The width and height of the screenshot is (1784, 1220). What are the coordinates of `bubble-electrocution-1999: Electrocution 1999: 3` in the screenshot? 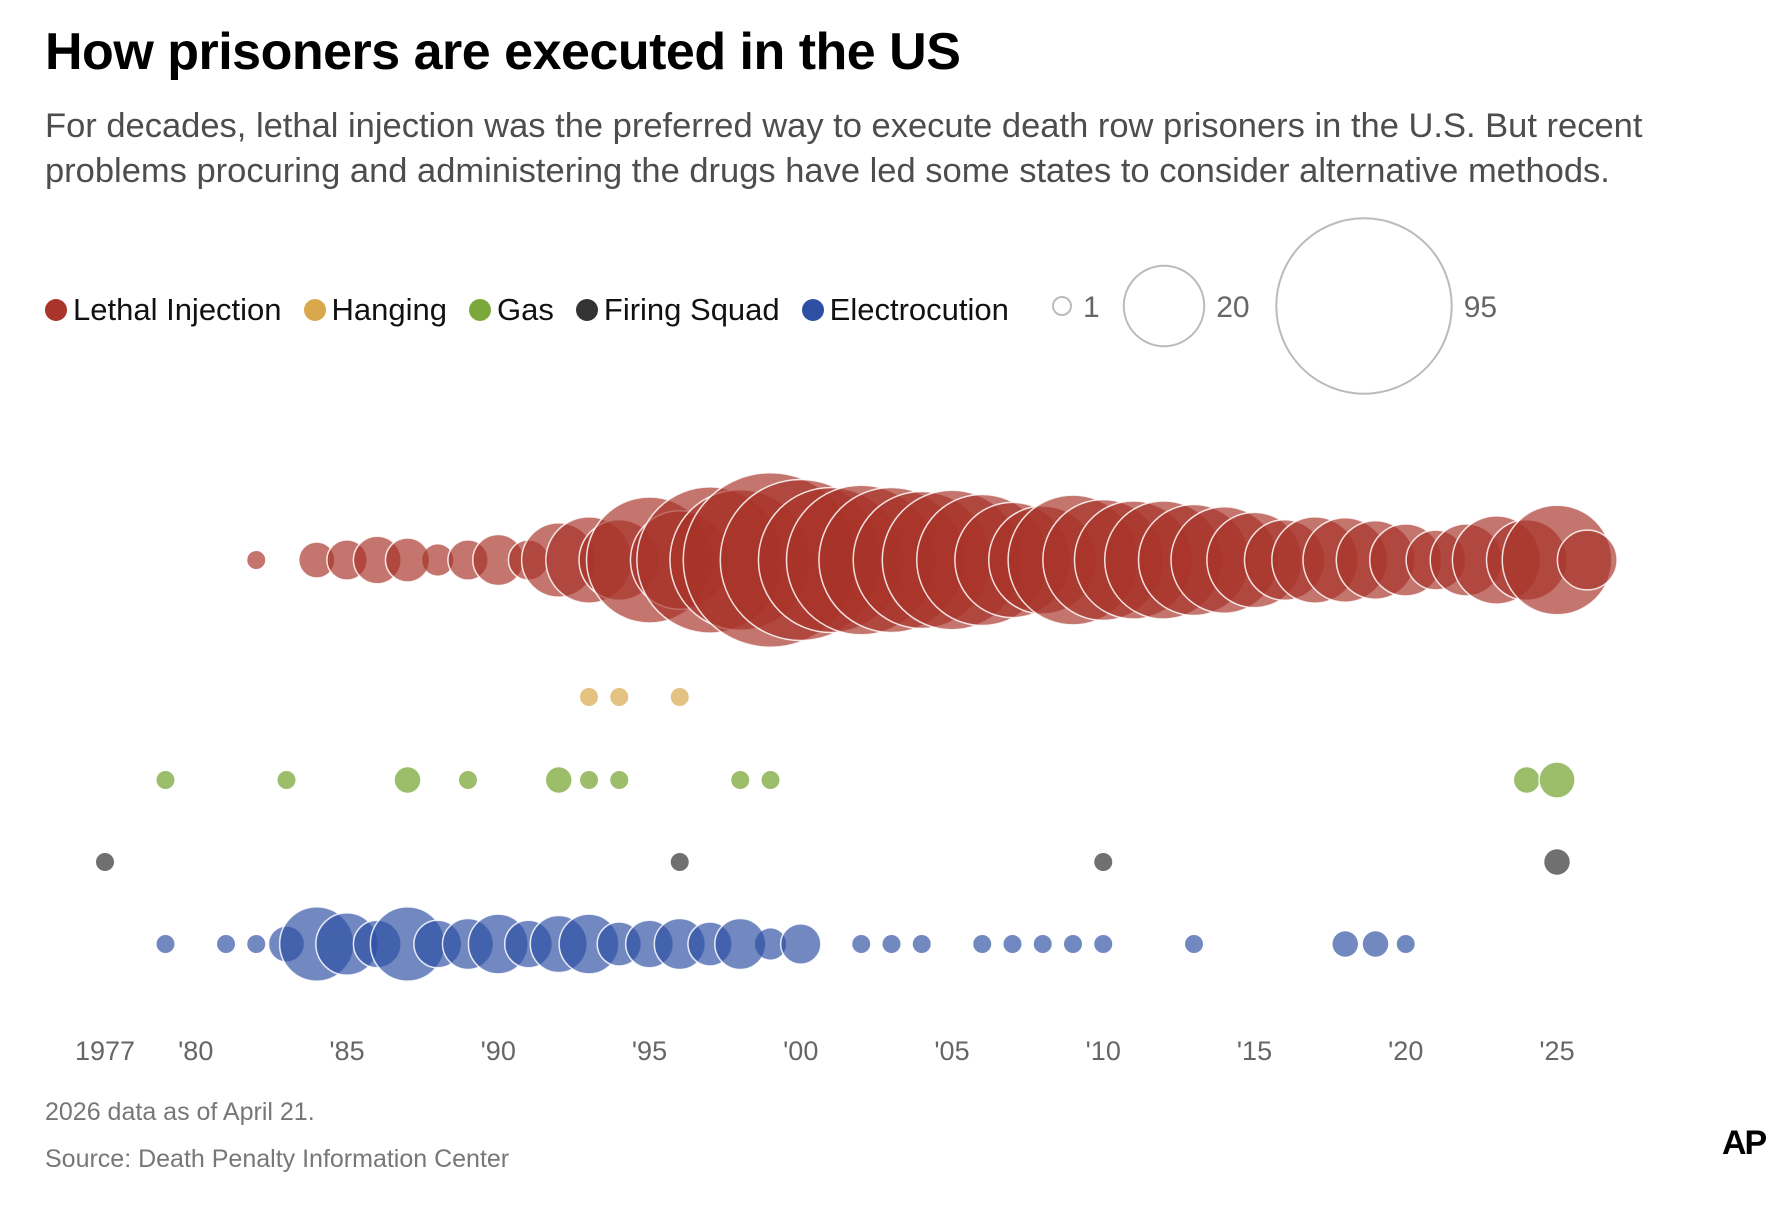 It's located at (770, 944).